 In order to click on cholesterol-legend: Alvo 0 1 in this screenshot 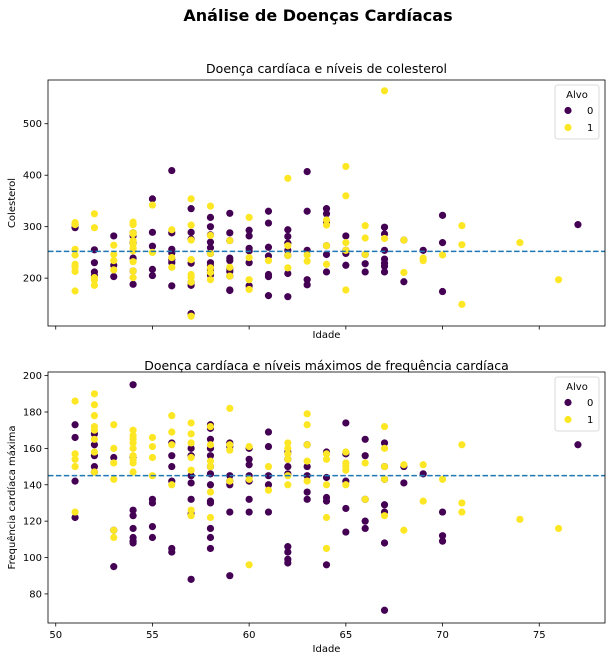, I will do `click(577, 112)`.